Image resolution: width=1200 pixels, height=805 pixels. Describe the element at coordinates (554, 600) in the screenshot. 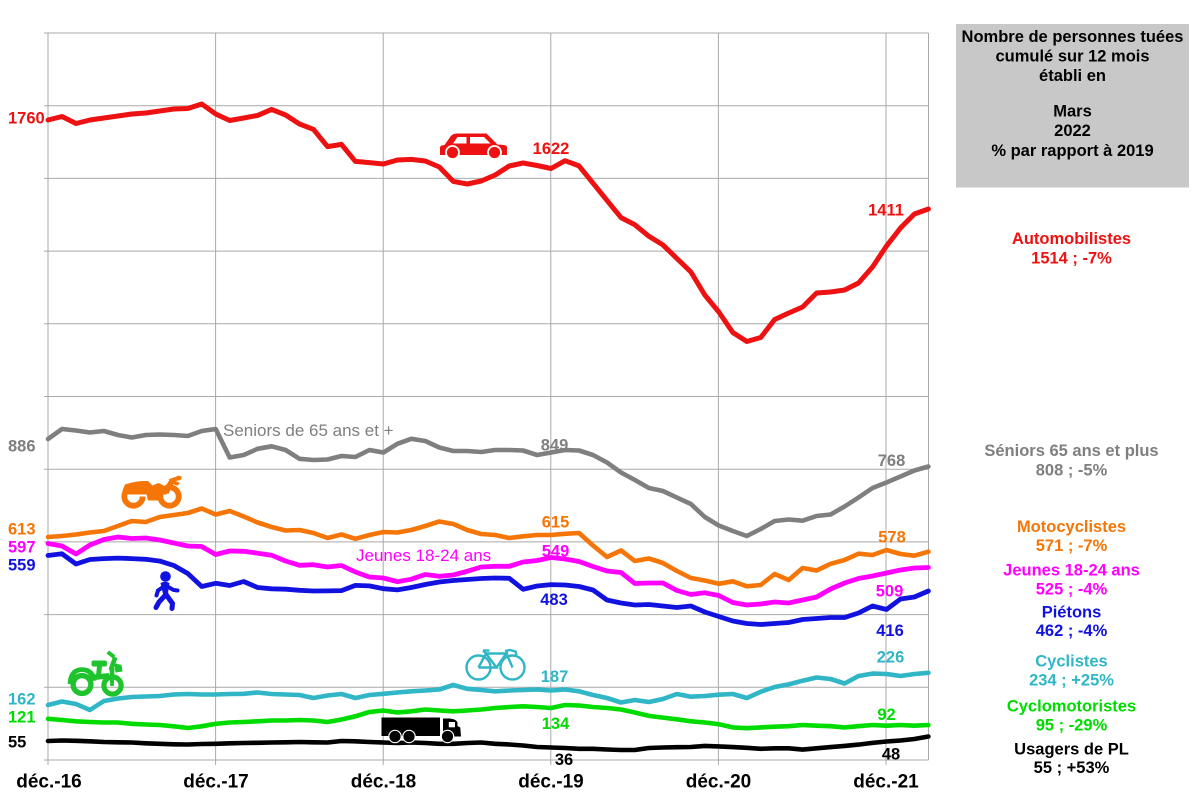

I see `svg-text: 483` at that location.